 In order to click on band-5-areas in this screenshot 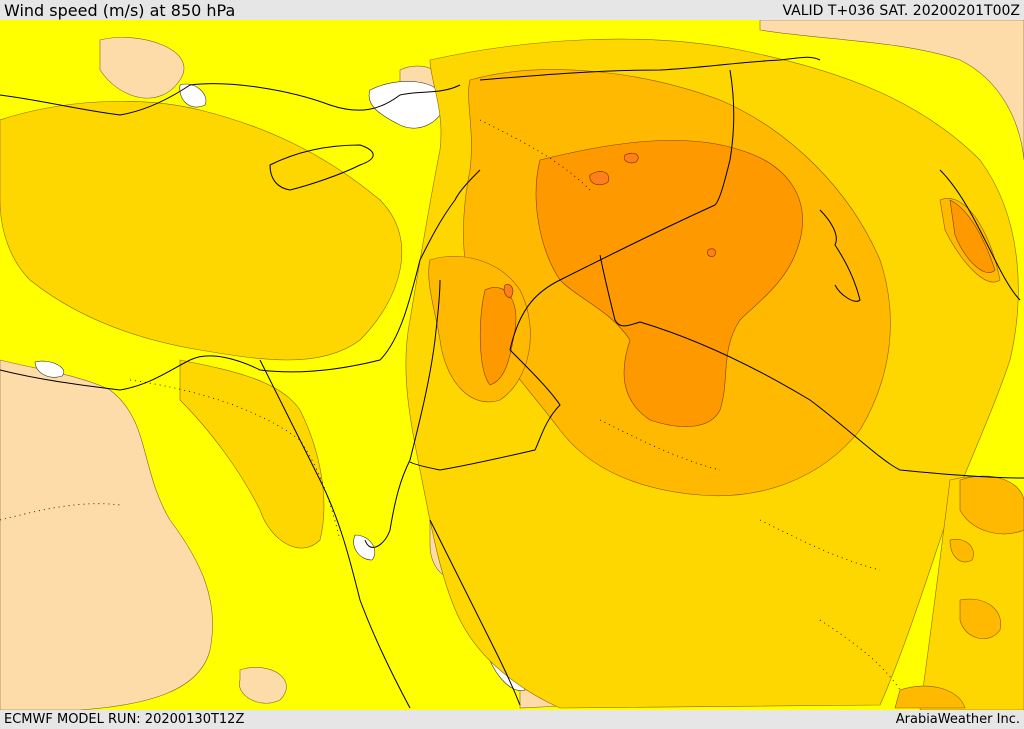, I will do `click(609, 225)`.